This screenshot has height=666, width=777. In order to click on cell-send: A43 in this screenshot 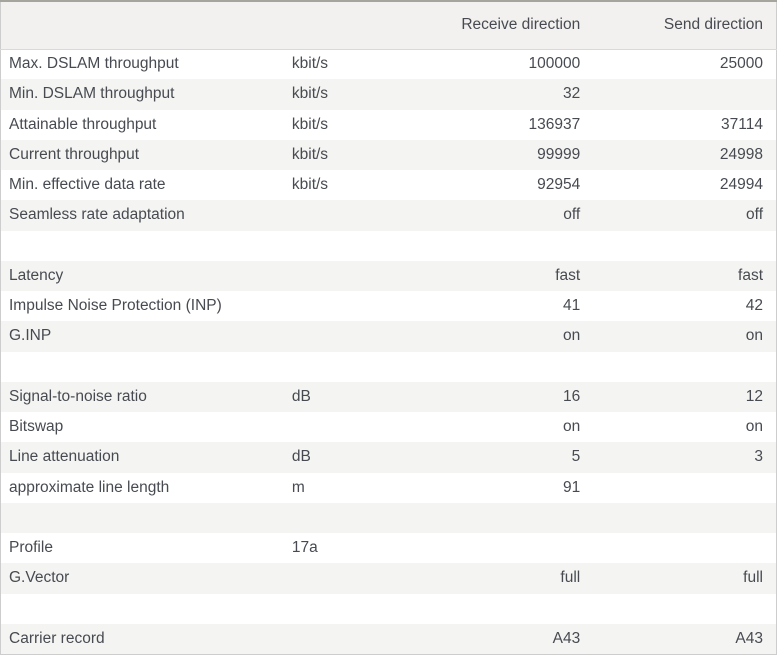, I will do `click(749, 638)`.